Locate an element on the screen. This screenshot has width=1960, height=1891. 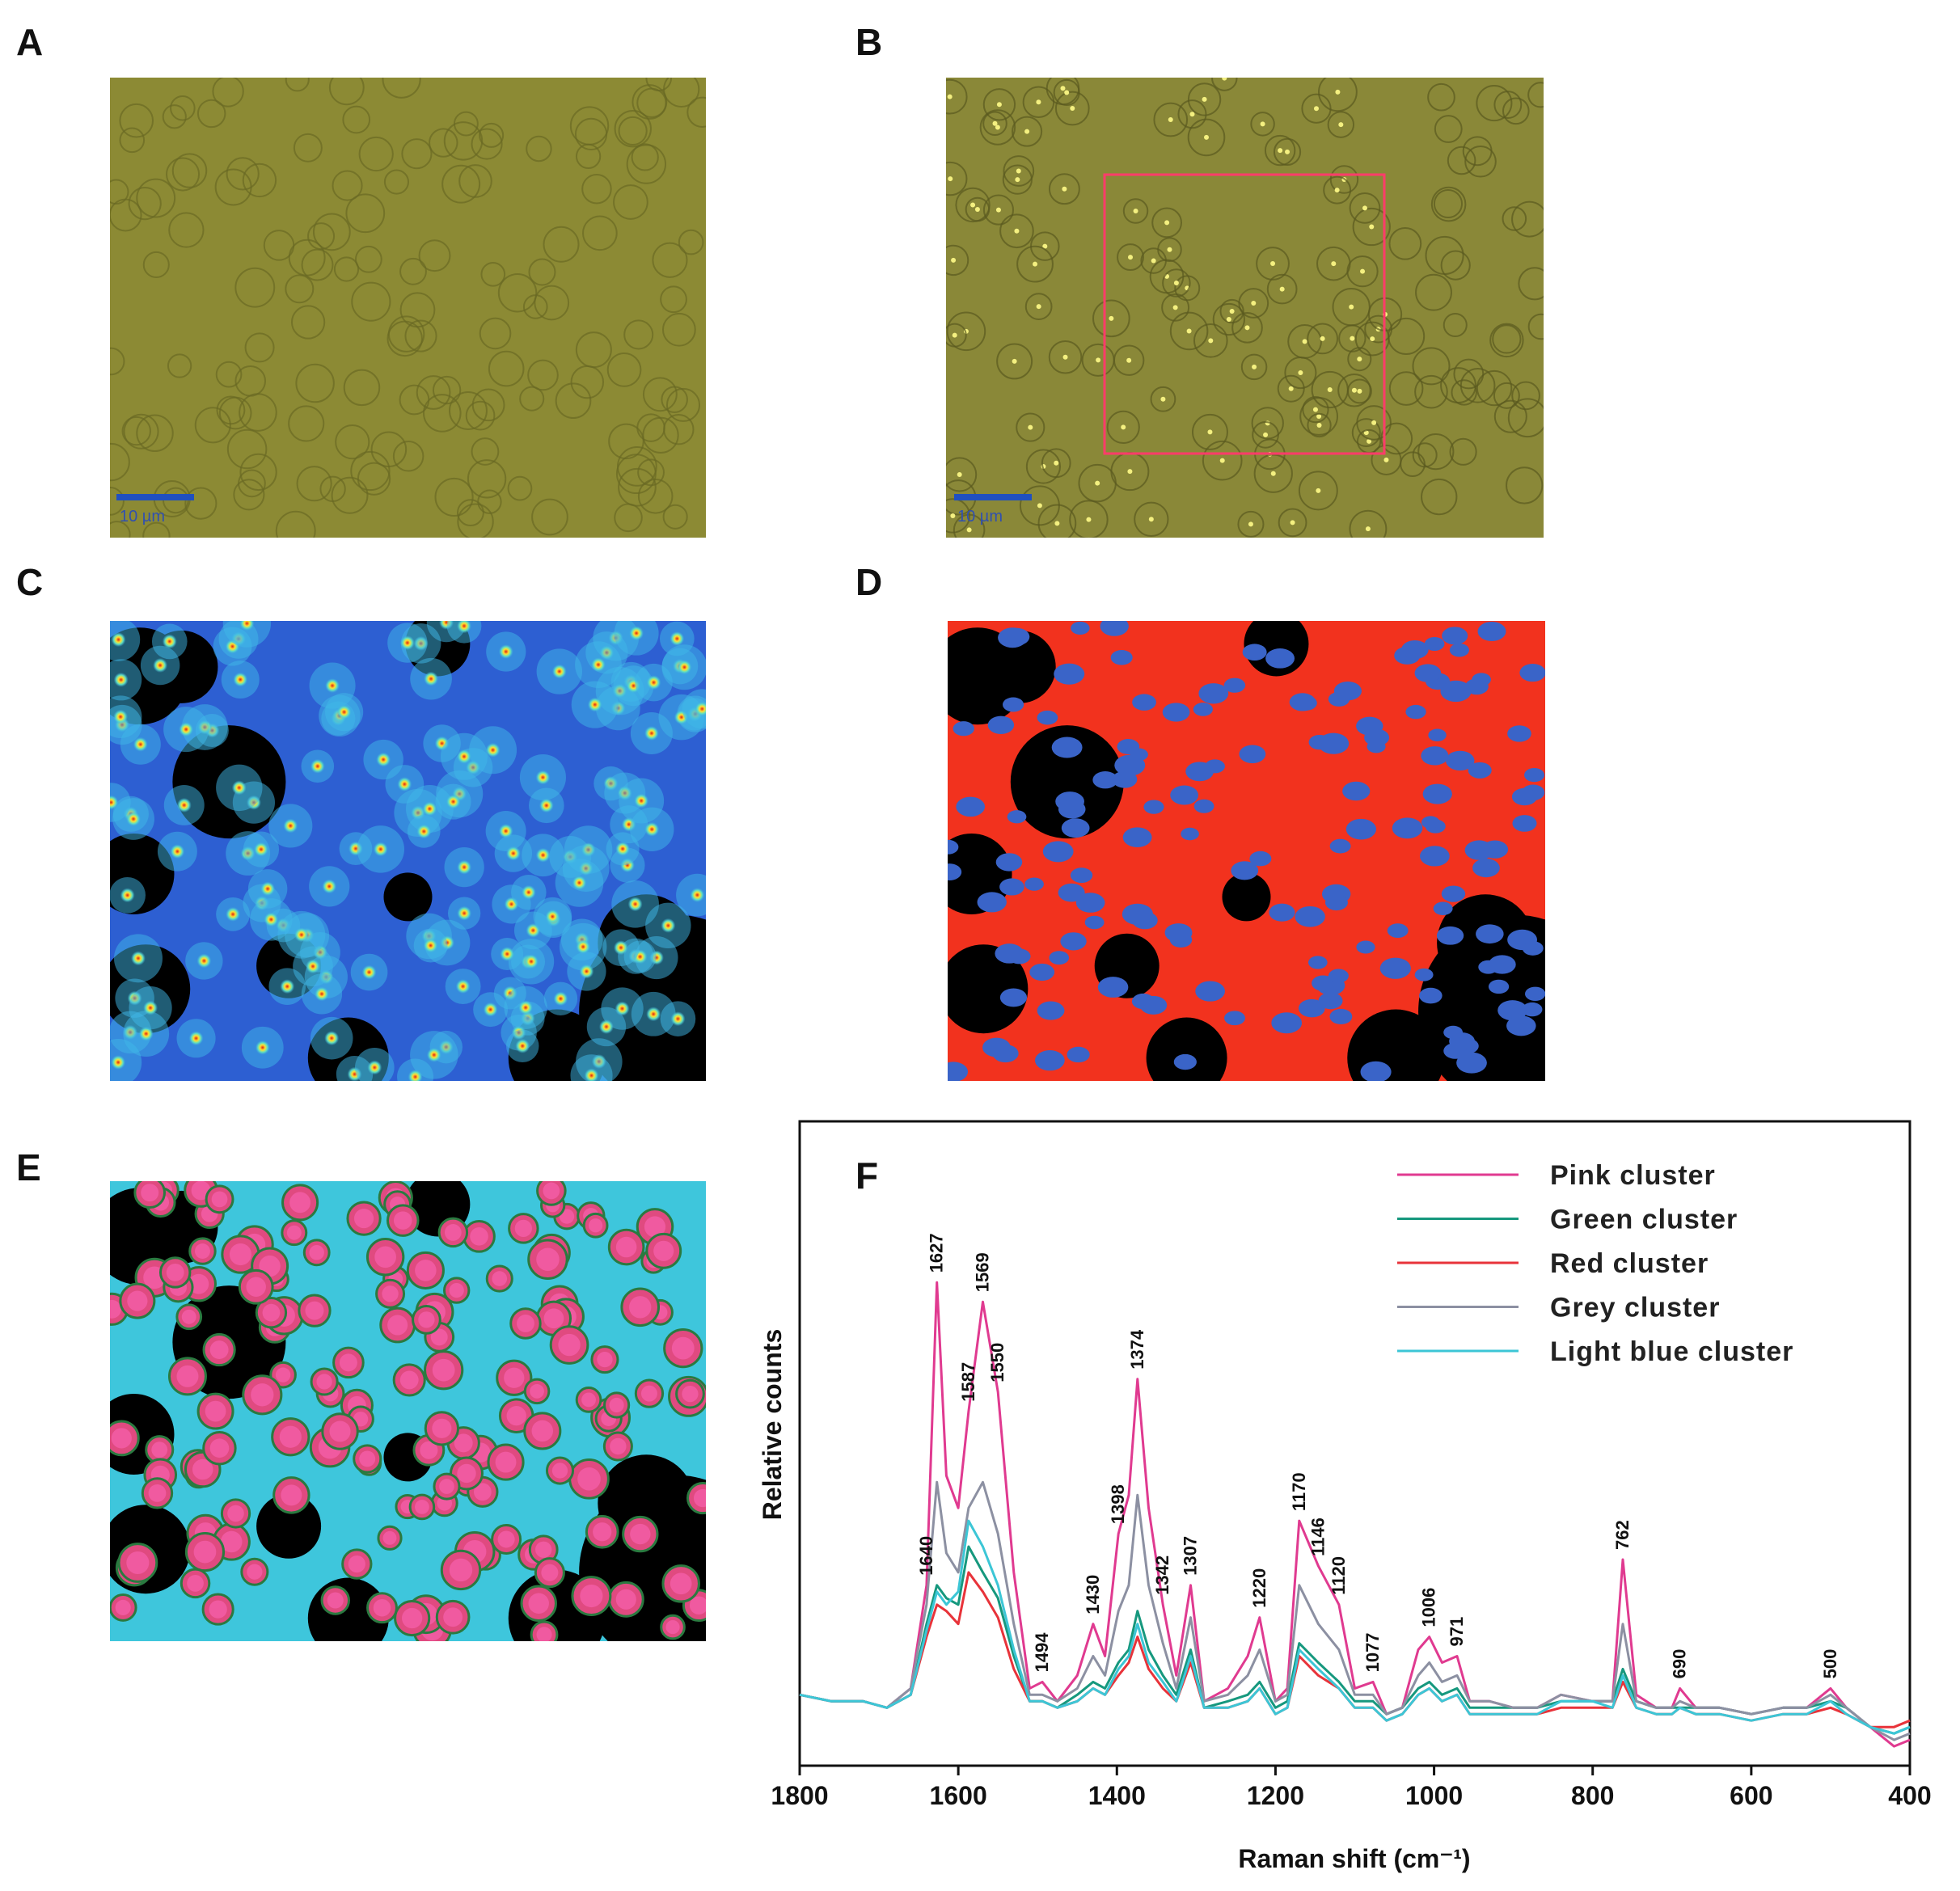
peak-label: 1398 is located at coordinates (1118, 1504).